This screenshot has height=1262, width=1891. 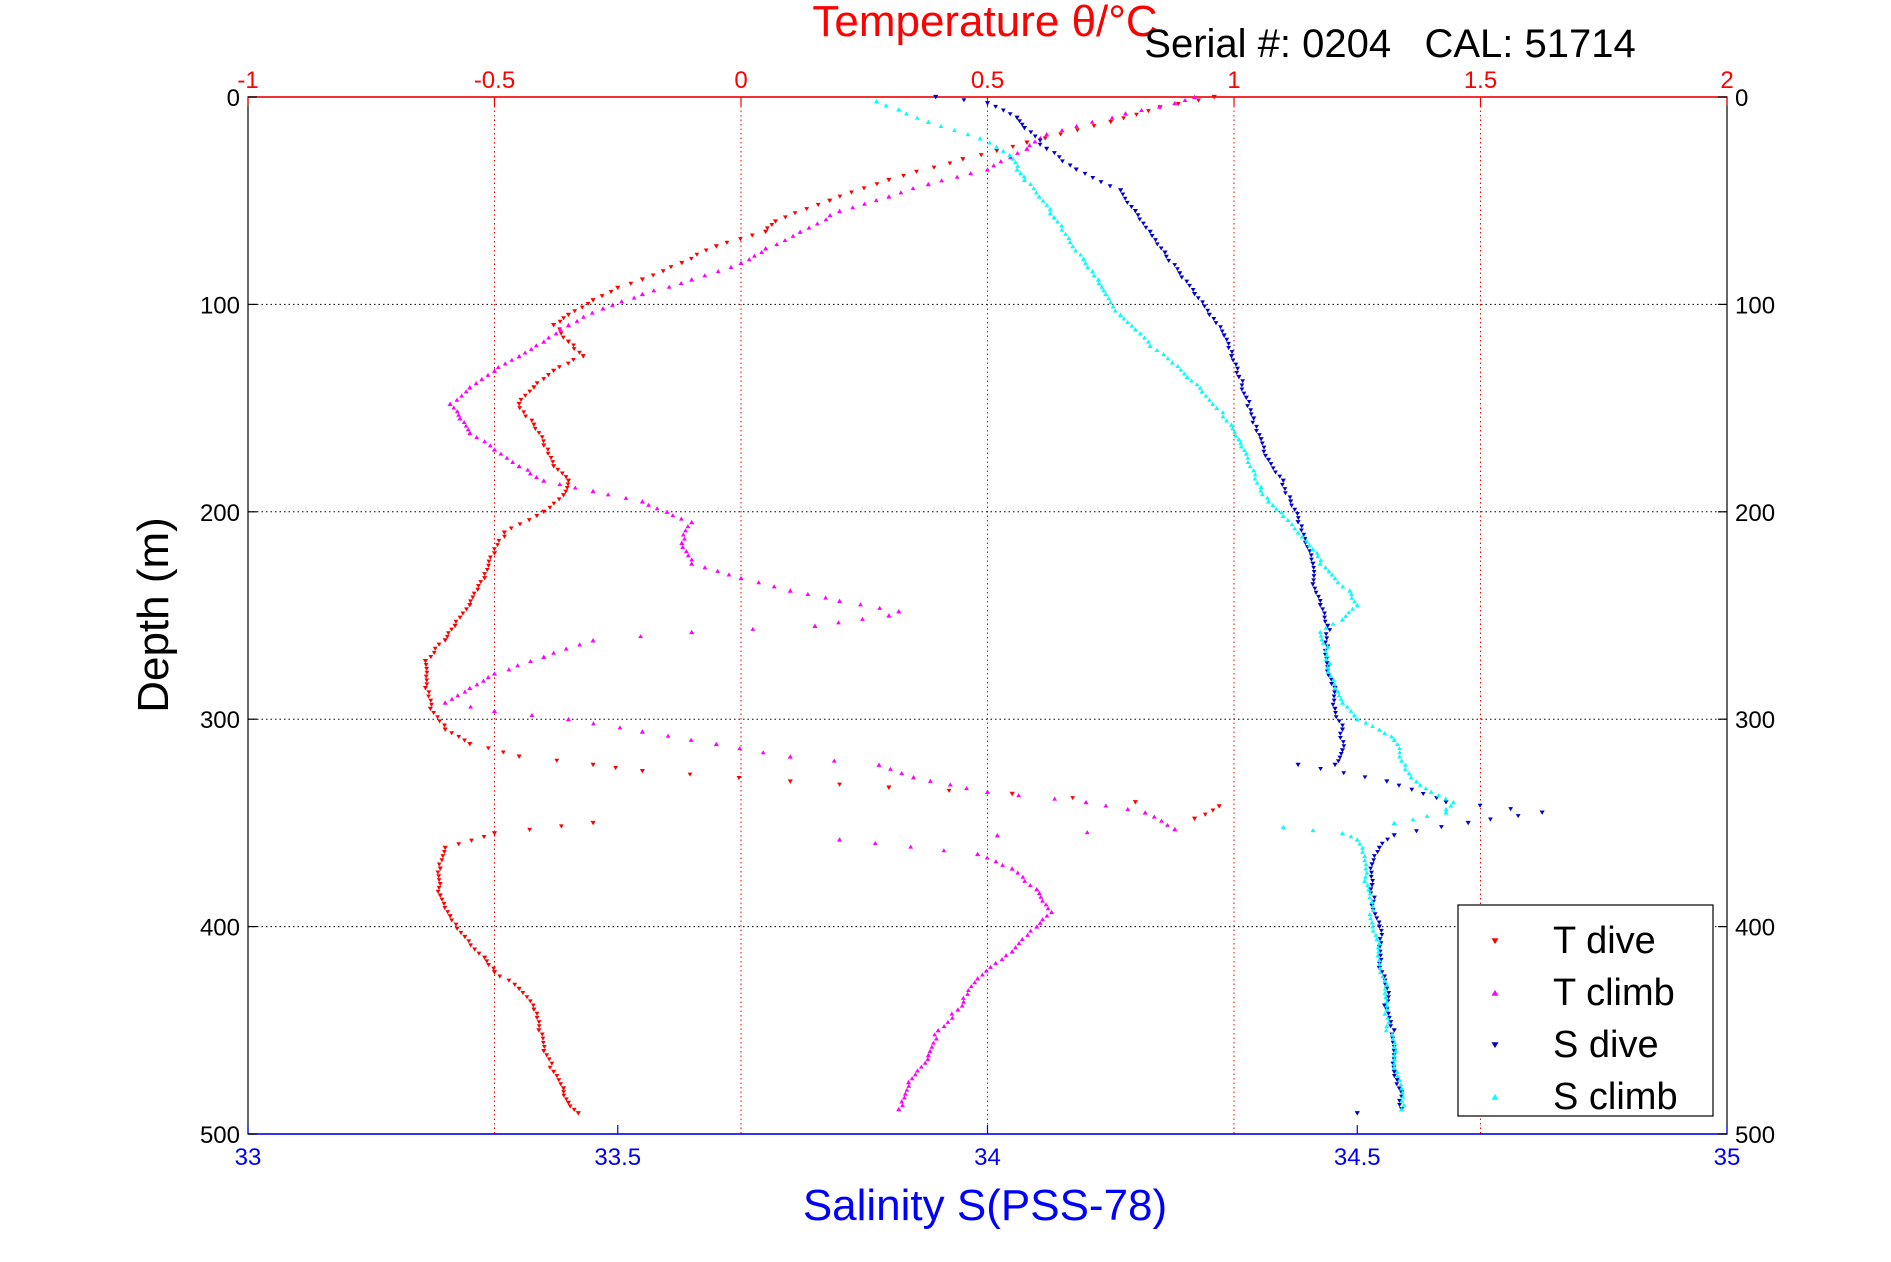 I want to click on bottom-axis-title: Salinity S(PSS-78), so click(x=985, y=1205).